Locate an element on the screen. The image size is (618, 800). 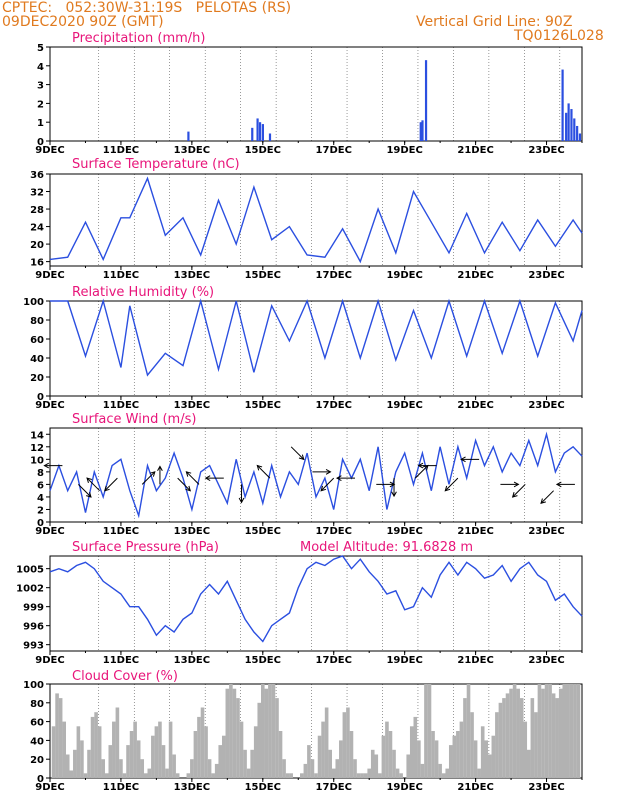
temp-ytick-label: 24 is located at coordinates (37, 228).